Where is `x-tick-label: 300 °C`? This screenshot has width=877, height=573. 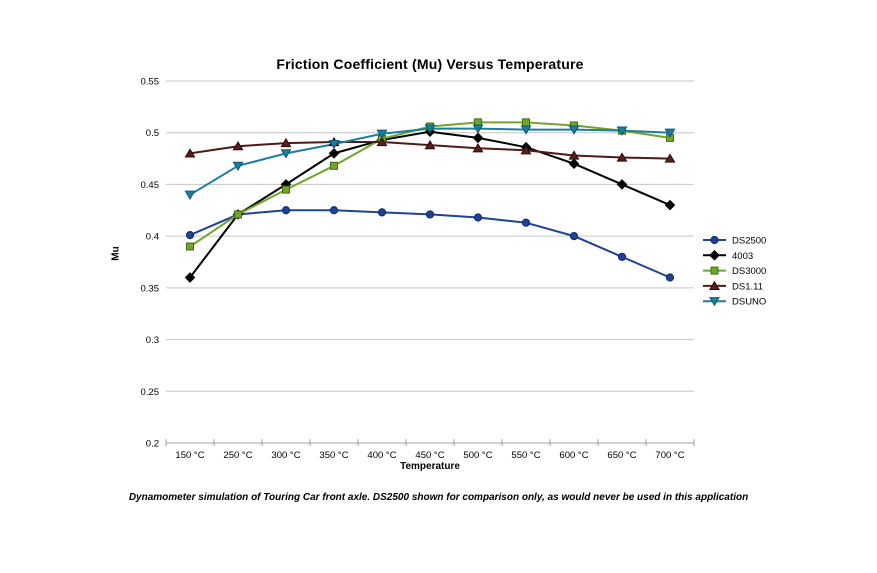
x-tick-label: 300 °C is located at coordinates (285, 455).